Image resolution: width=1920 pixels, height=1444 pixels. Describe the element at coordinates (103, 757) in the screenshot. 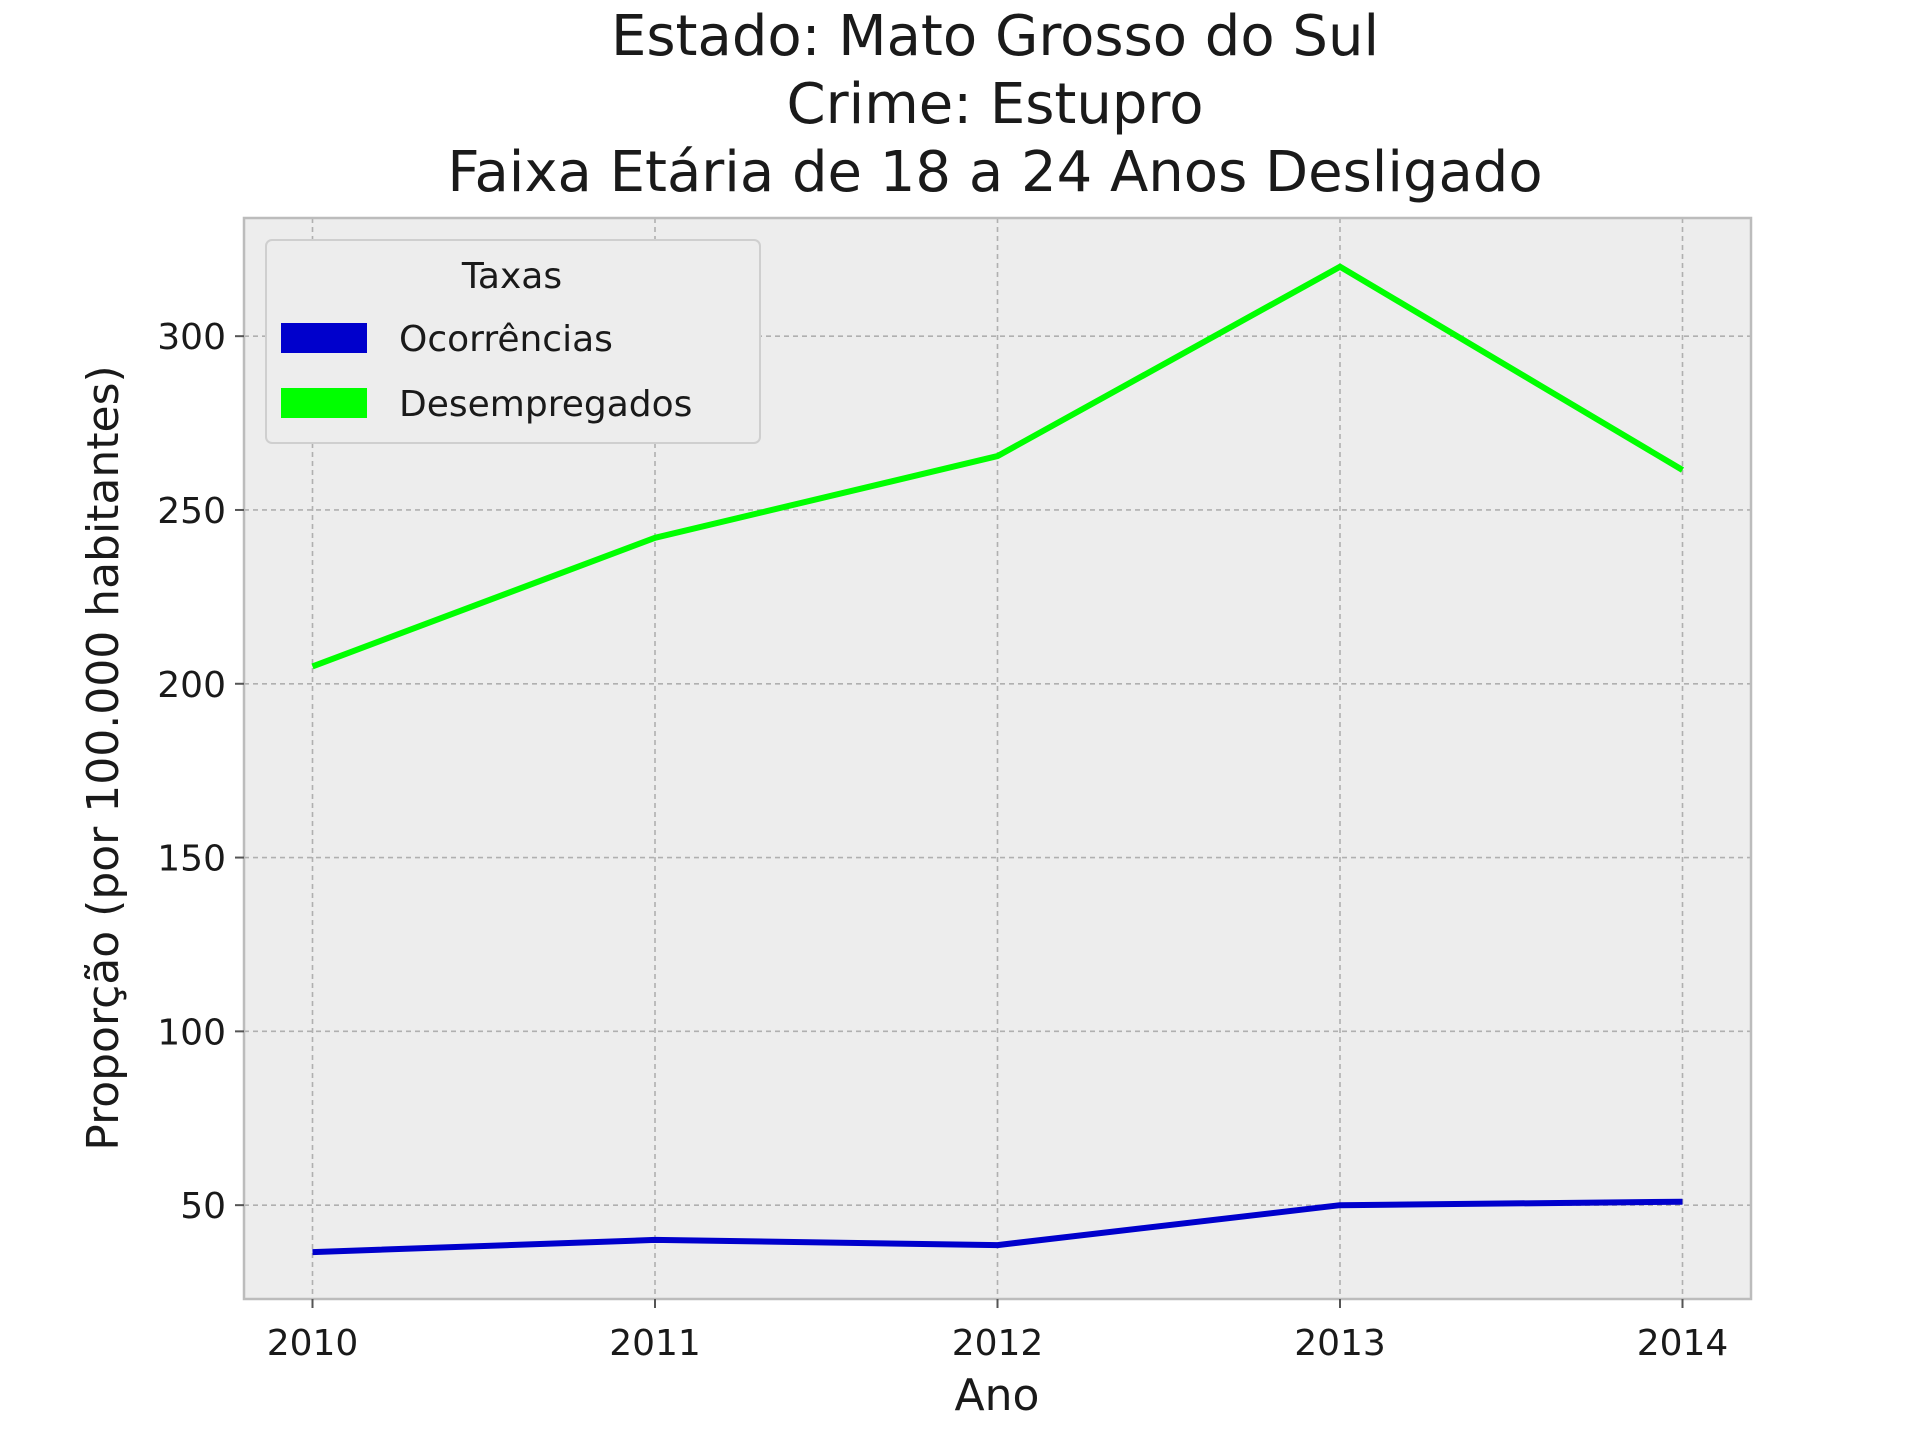

I see `y-axis-label: Proporção (por 100.000 habitantes)` at that location.